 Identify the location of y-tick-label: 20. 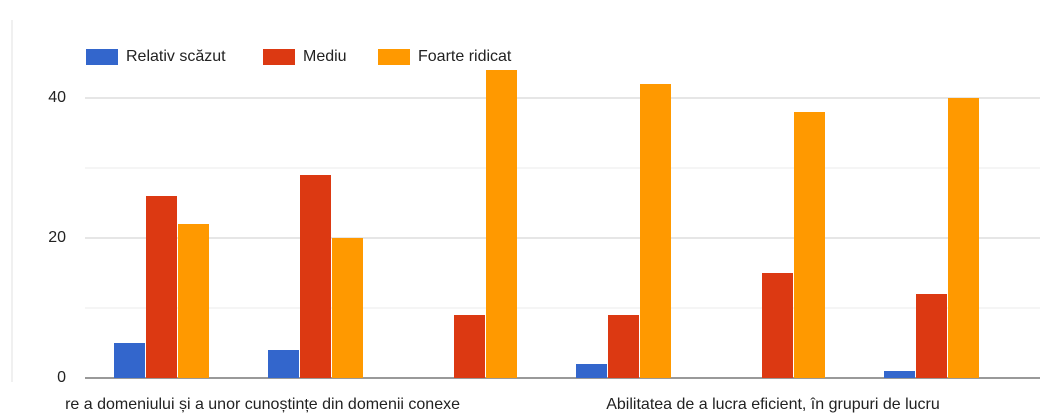
(57, 237).